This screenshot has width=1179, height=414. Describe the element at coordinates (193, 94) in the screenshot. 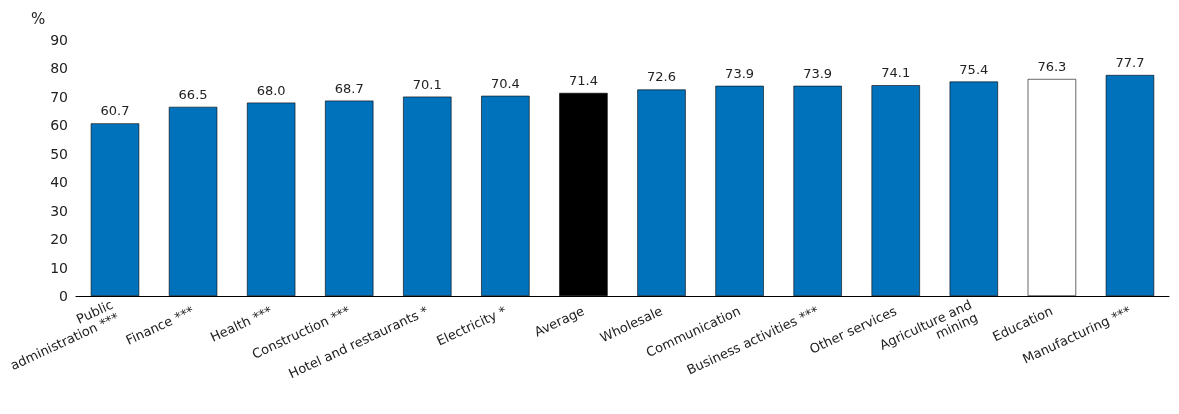

I see `data-label: 66.5` at that location.